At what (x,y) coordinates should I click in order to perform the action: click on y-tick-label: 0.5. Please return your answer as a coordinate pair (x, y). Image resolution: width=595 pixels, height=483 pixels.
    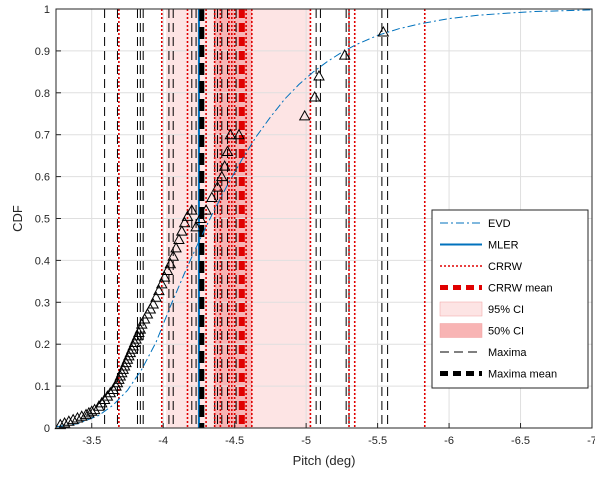
    Looking at the image, I should click on (42, 220).